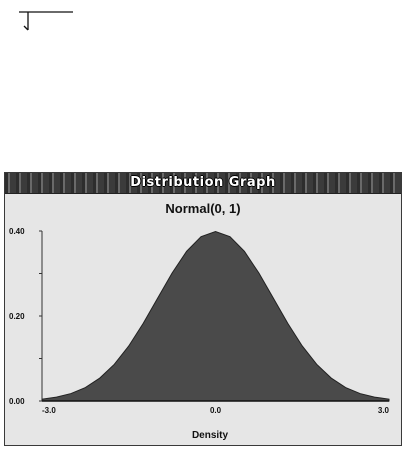 This screenshot has height=450, width=406. I want to click on window-title: Distribution Graph, so click(203, 182).